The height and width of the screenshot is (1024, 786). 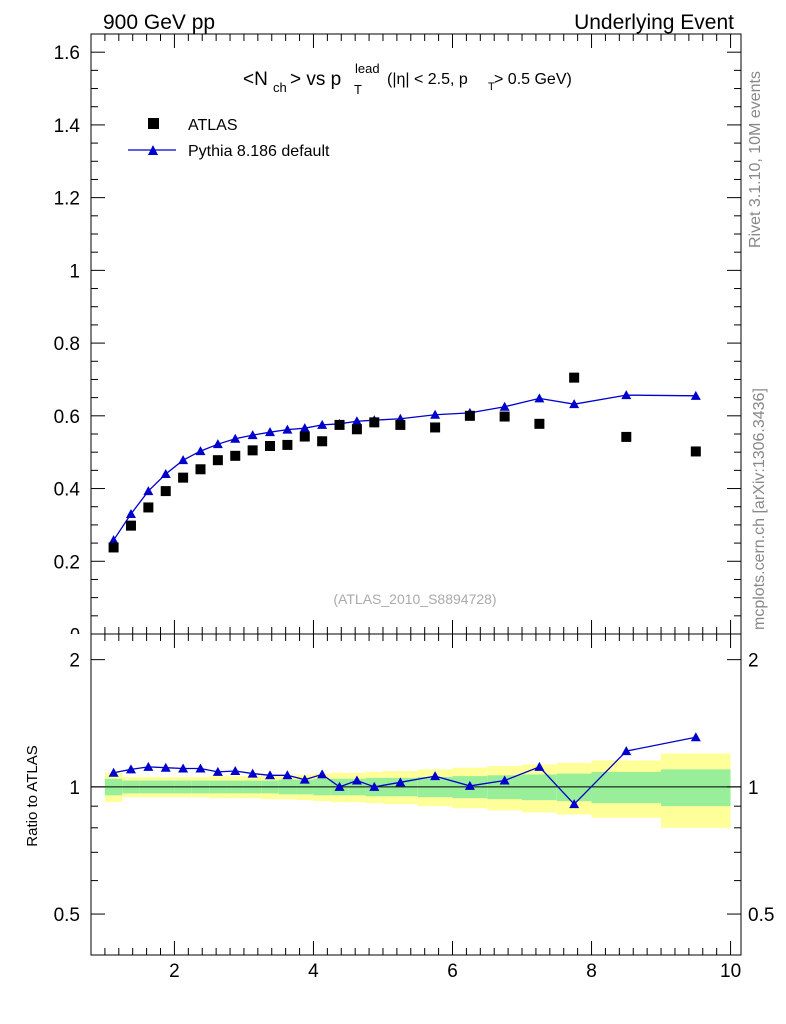 I want to click on legend-mc-label: Pythia 8.186 default, so click(x=259, y=151).